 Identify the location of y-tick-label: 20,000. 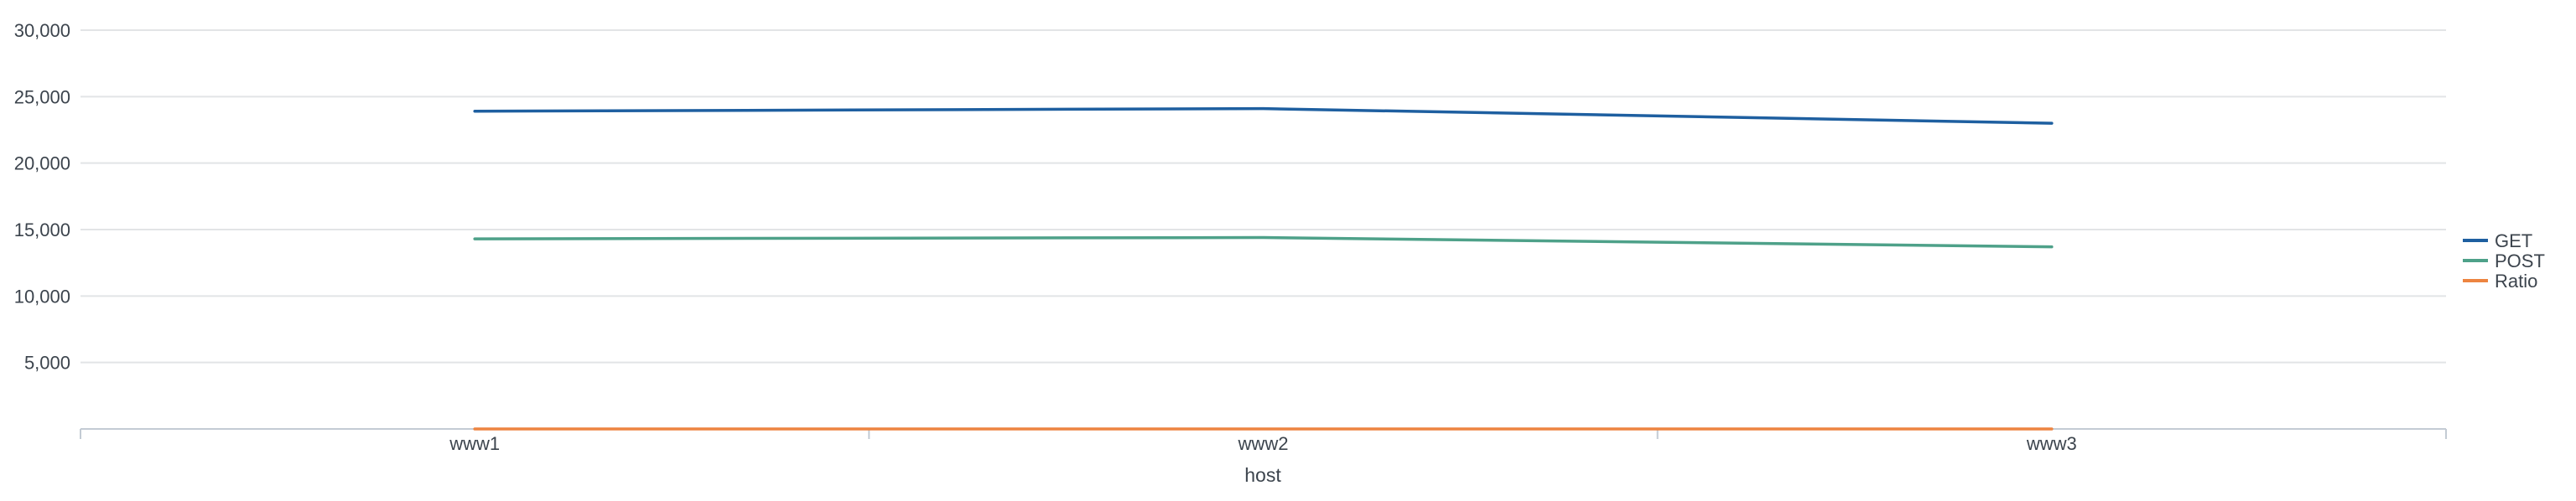
(42, 163).